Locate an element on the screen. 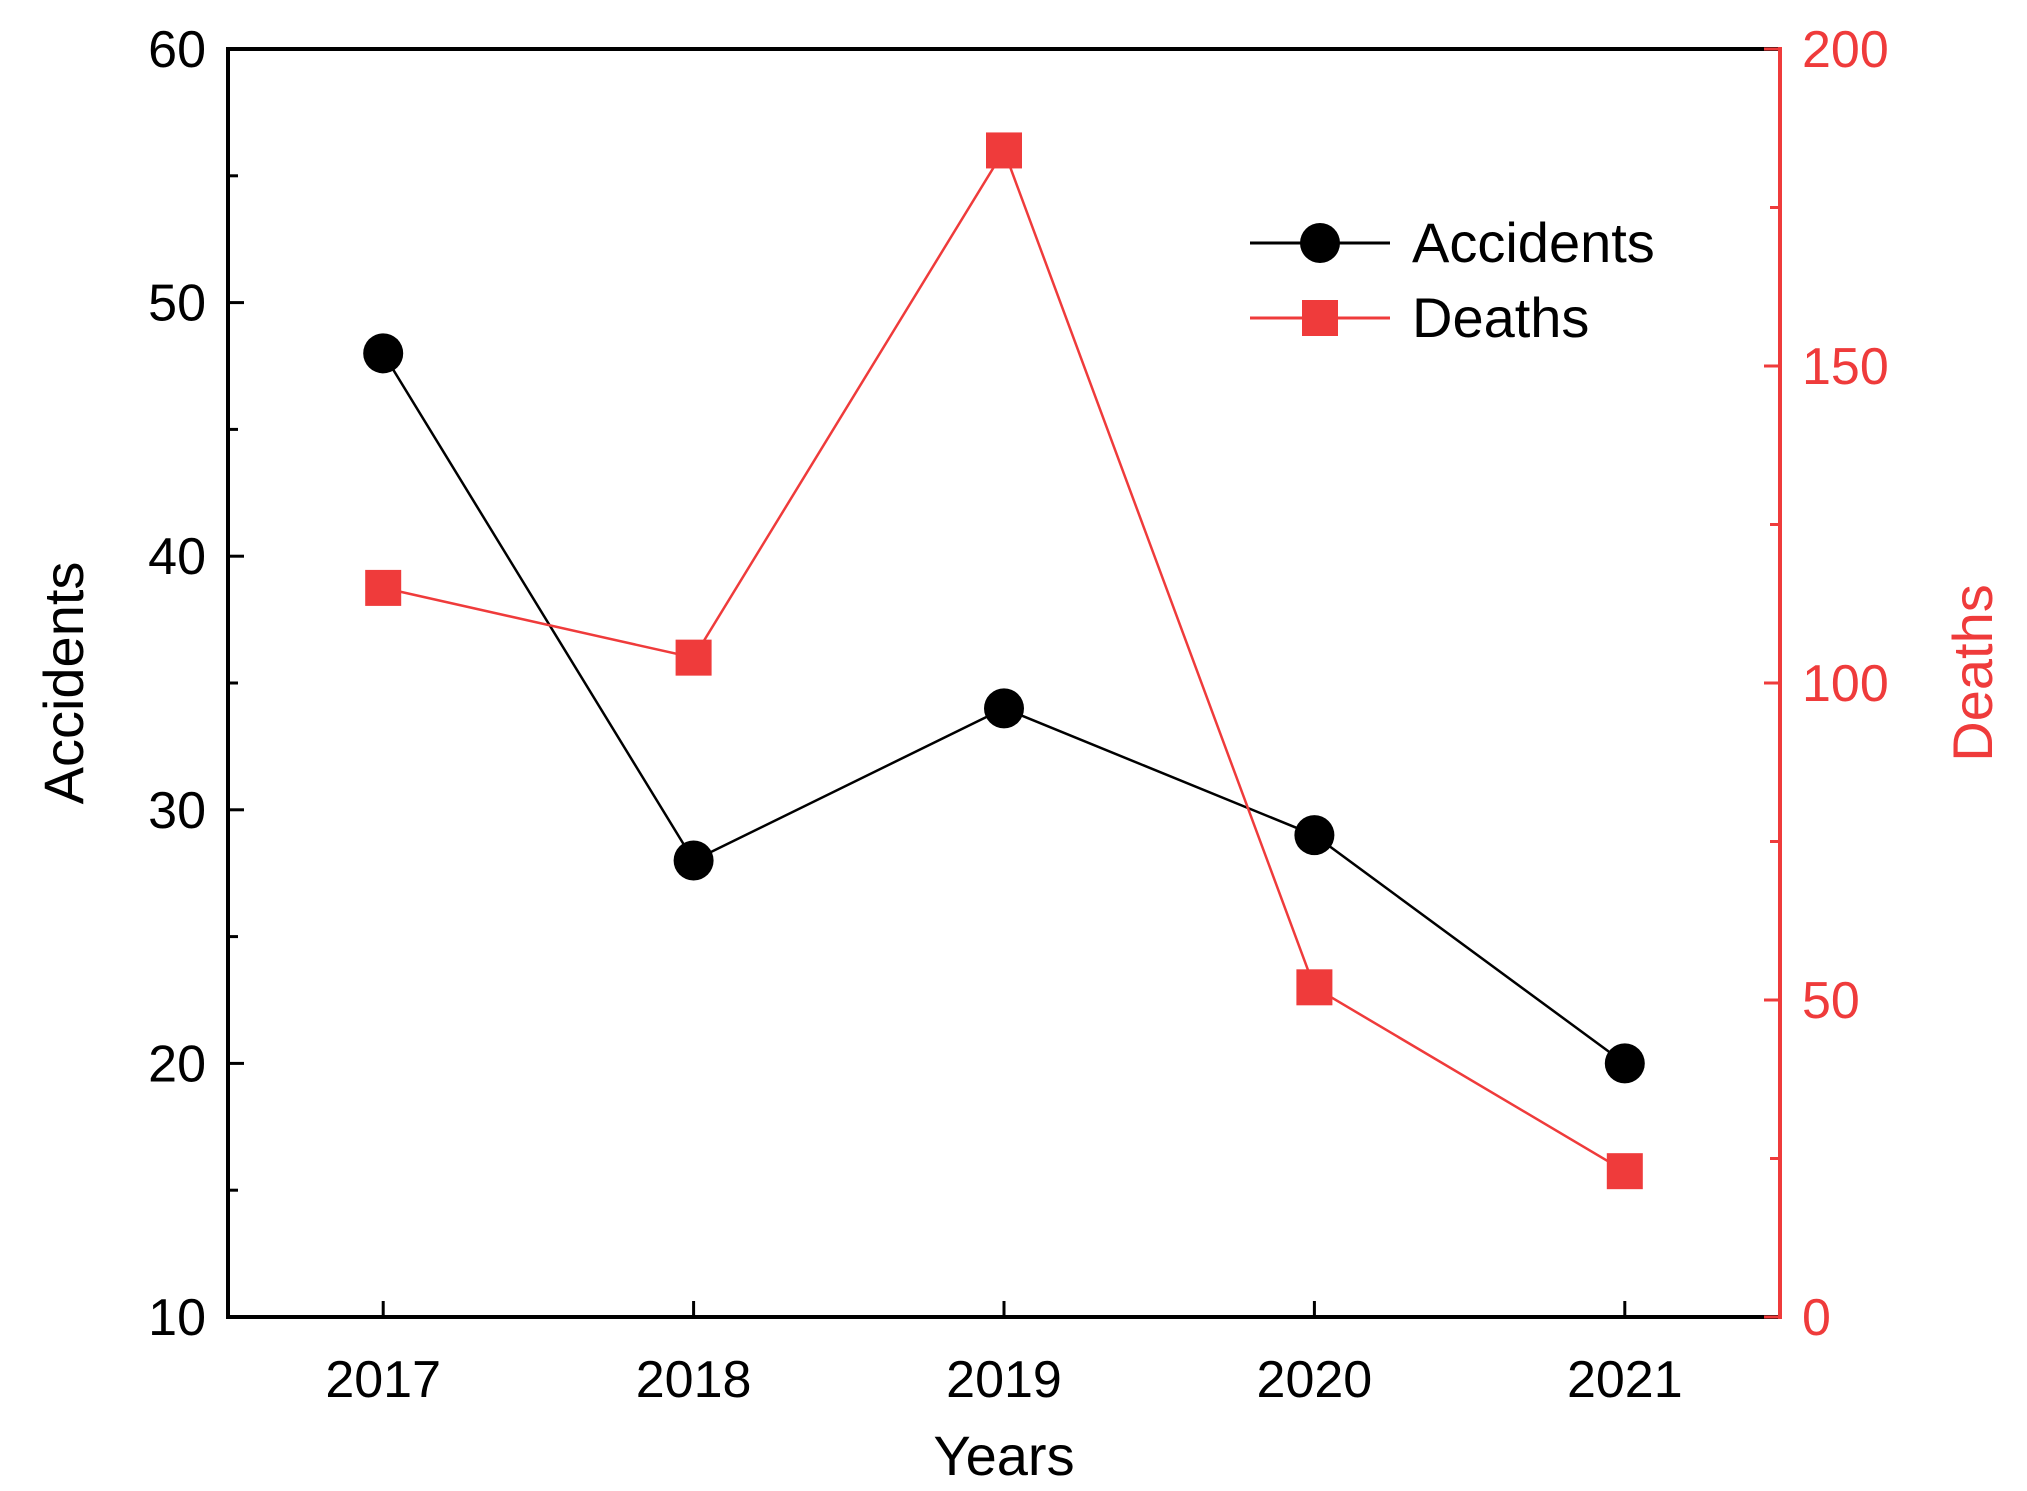  right-axis-tick-label: 50 is located at coordinates (1831, 1001).